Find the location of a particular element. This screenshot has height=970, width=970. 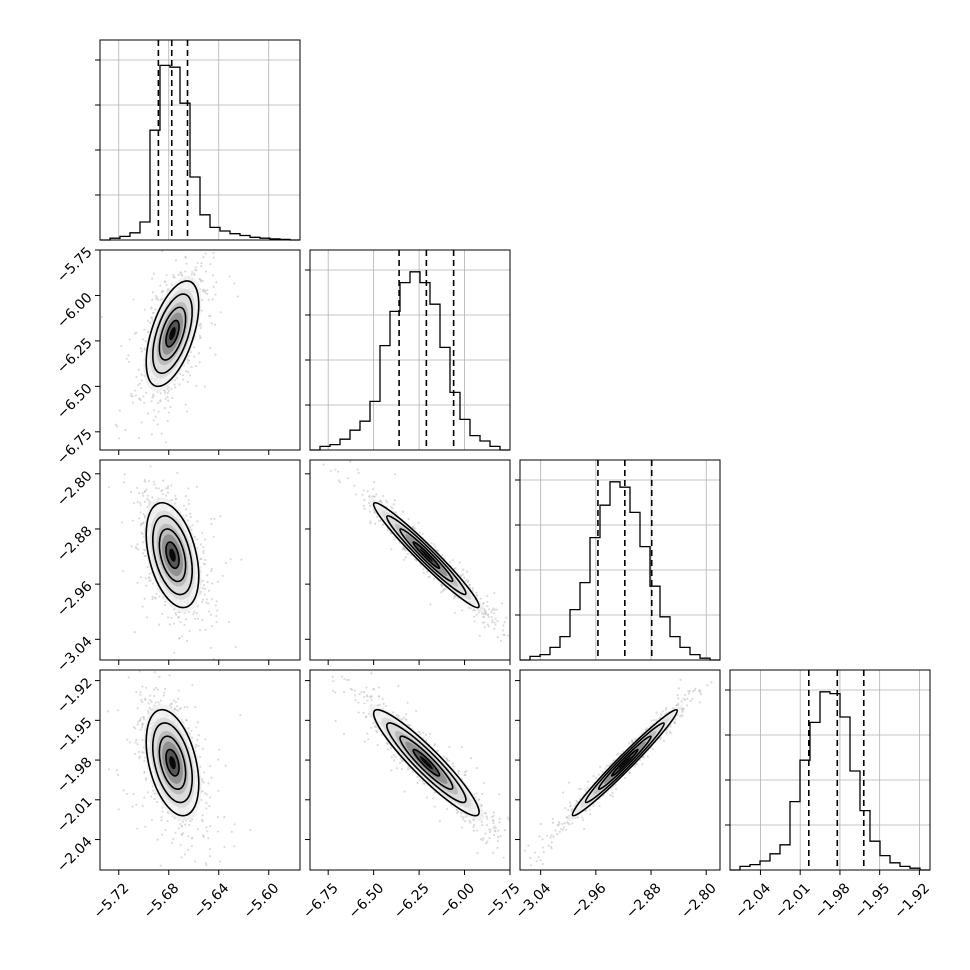

y-tick-label: −3.04 is located at coordinates (75, 655).